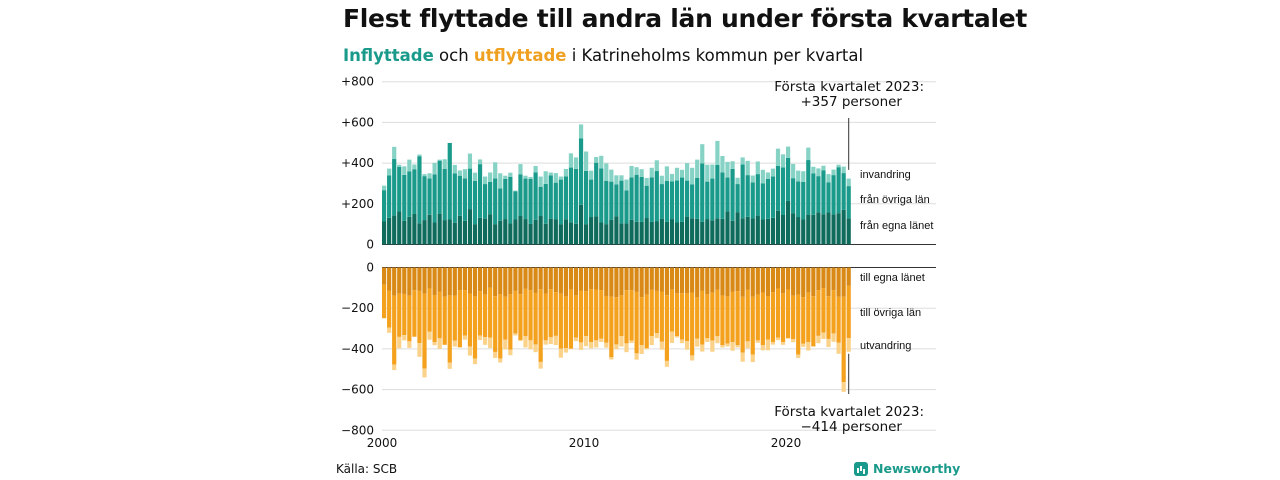  What do you see at coordinates (890, 313) in the screenshot?
I see `segment-label-out-1: till övriga län` at bounding box center [890, 313].